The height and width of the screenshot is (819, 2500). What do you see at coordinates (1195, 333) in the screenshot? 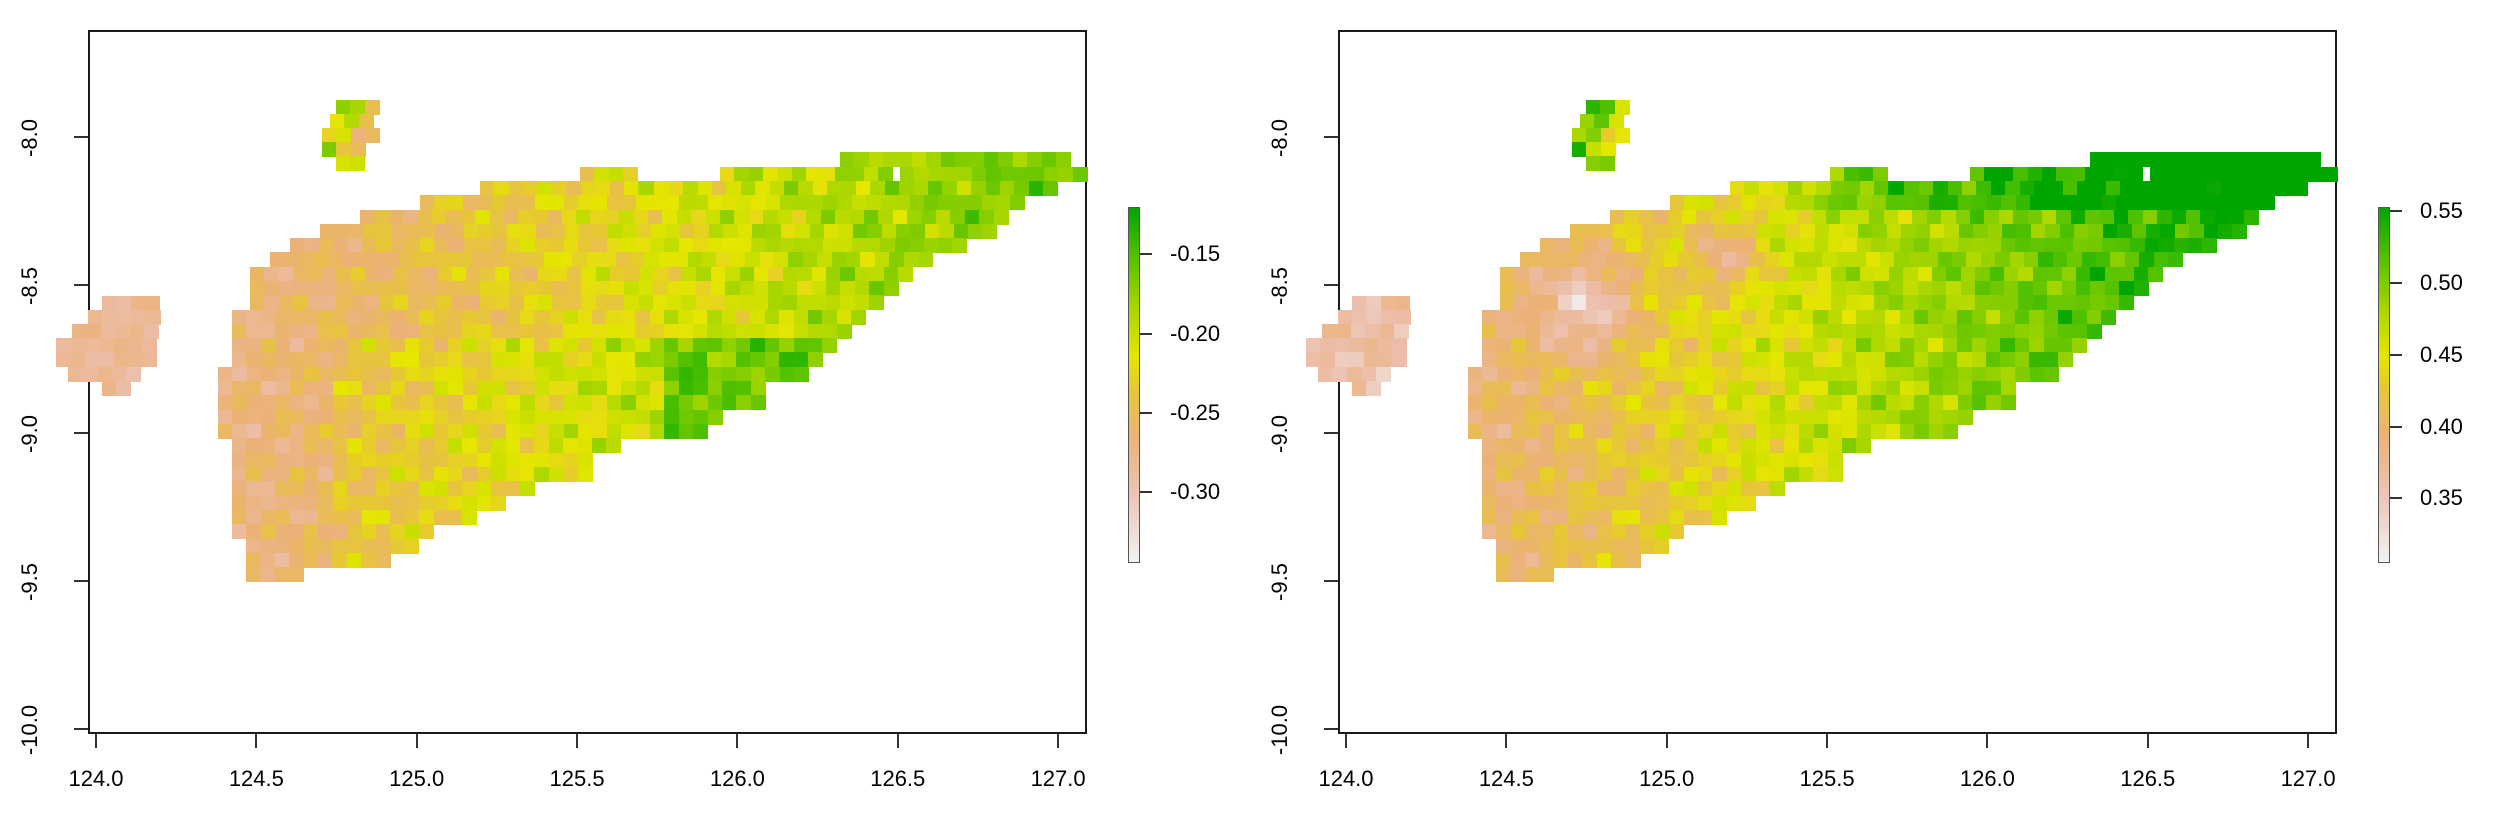
I see `legend-tick-label: -0.20` at bounding box center [1195, 333].